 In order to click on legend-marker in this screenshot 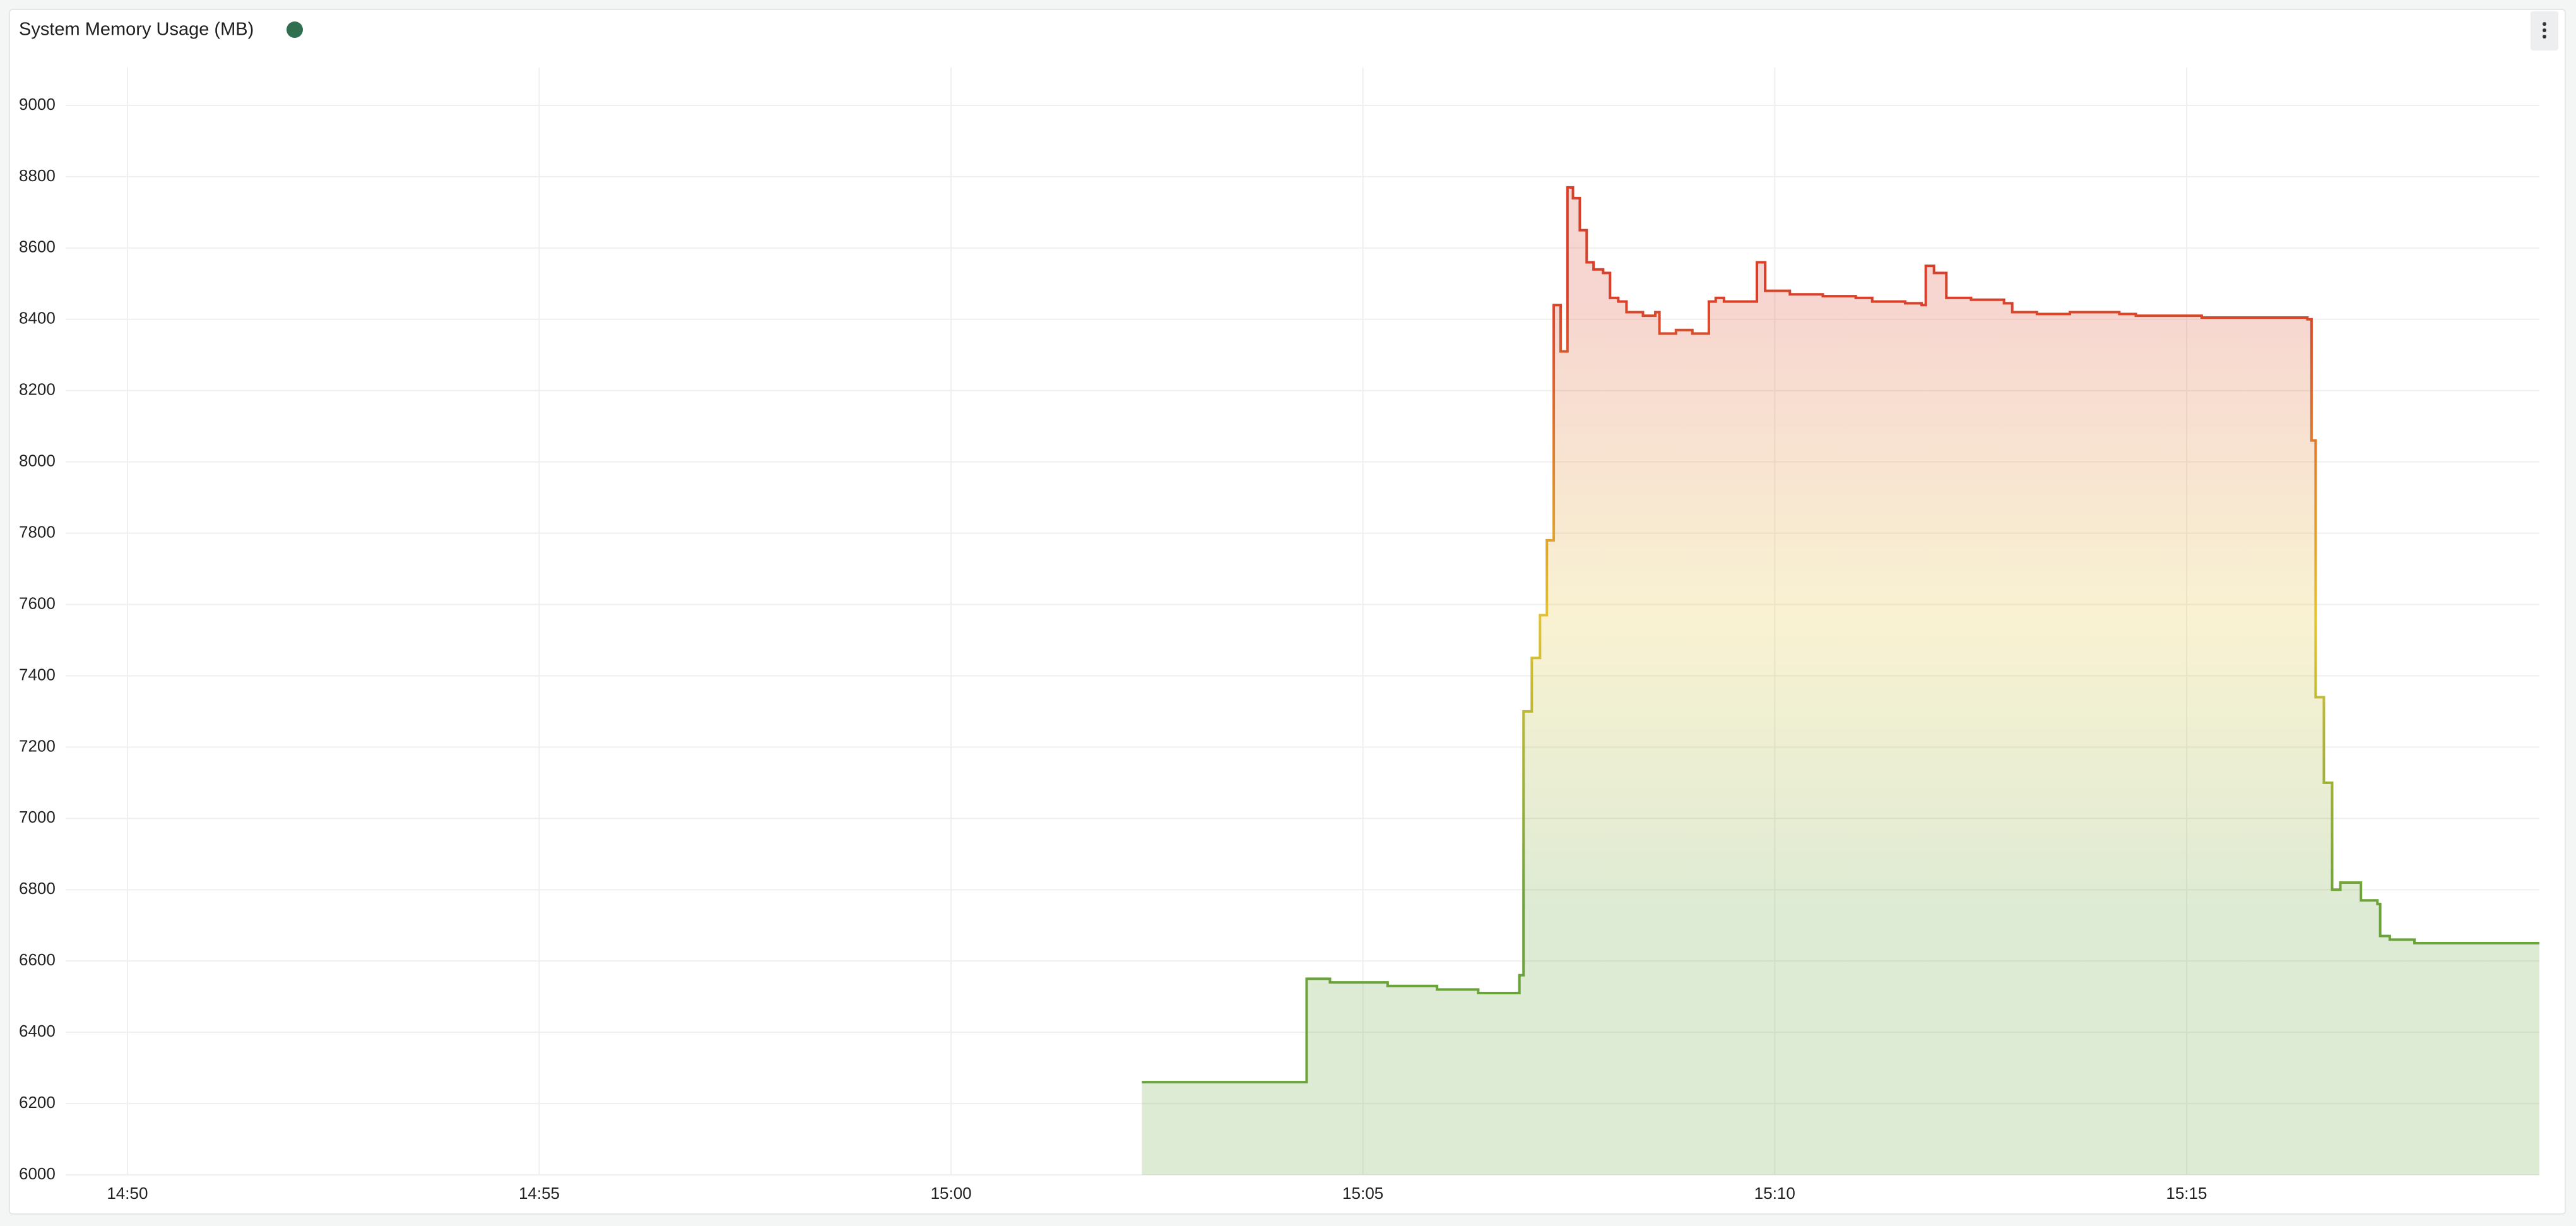, I will do `click(295, 29)`.